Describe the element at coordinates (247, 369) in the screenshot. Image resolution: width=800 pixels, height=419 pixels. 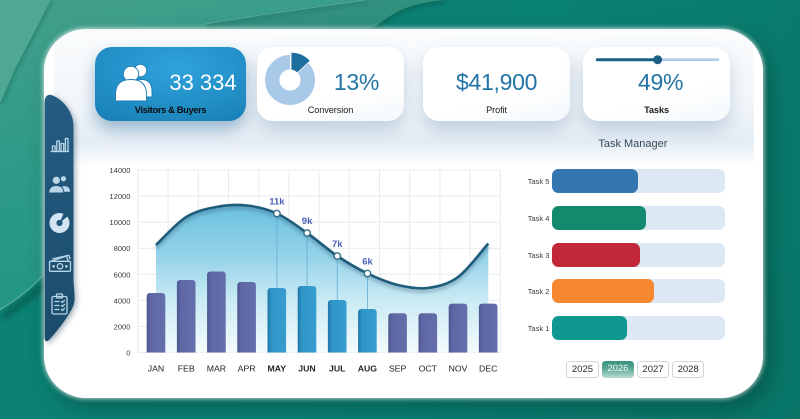
I see `svg-text: APR` at that location.